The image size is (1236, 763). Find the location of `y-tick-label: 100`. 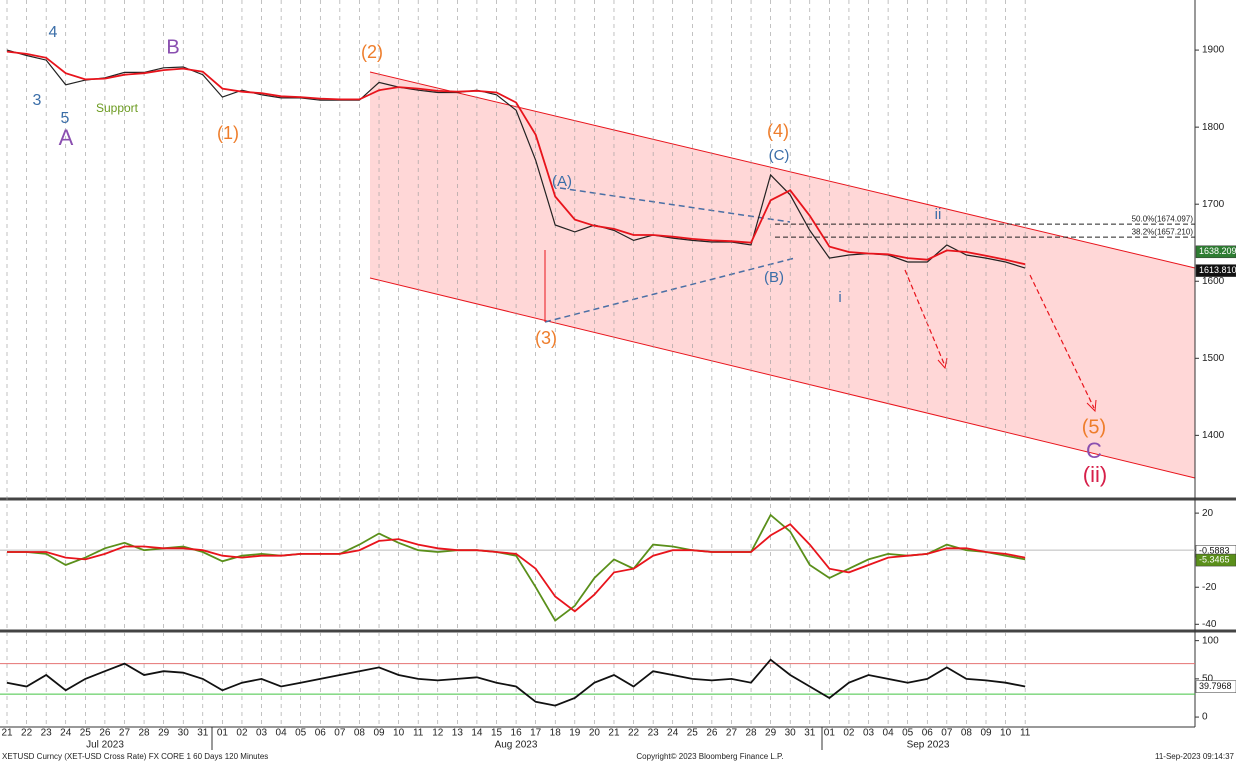

y-tick-label: 100 is located at coordinates (1210, 640).